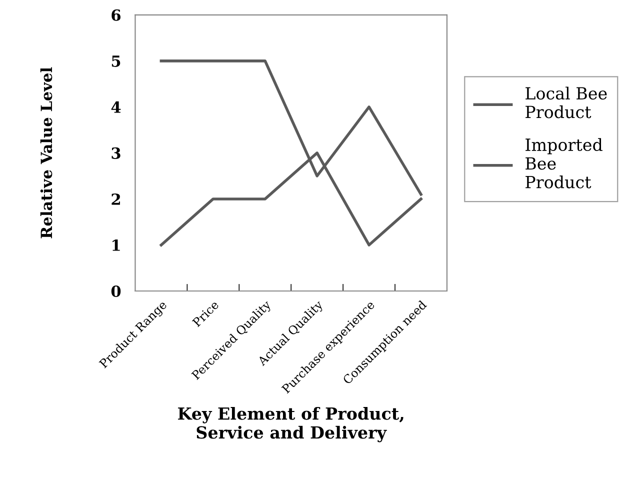 The image size is (626, 481). What do you see at coordinates (116, 245) in the screenshot?
I see `y-tick-label: 1` at bounding box center [116, 245].